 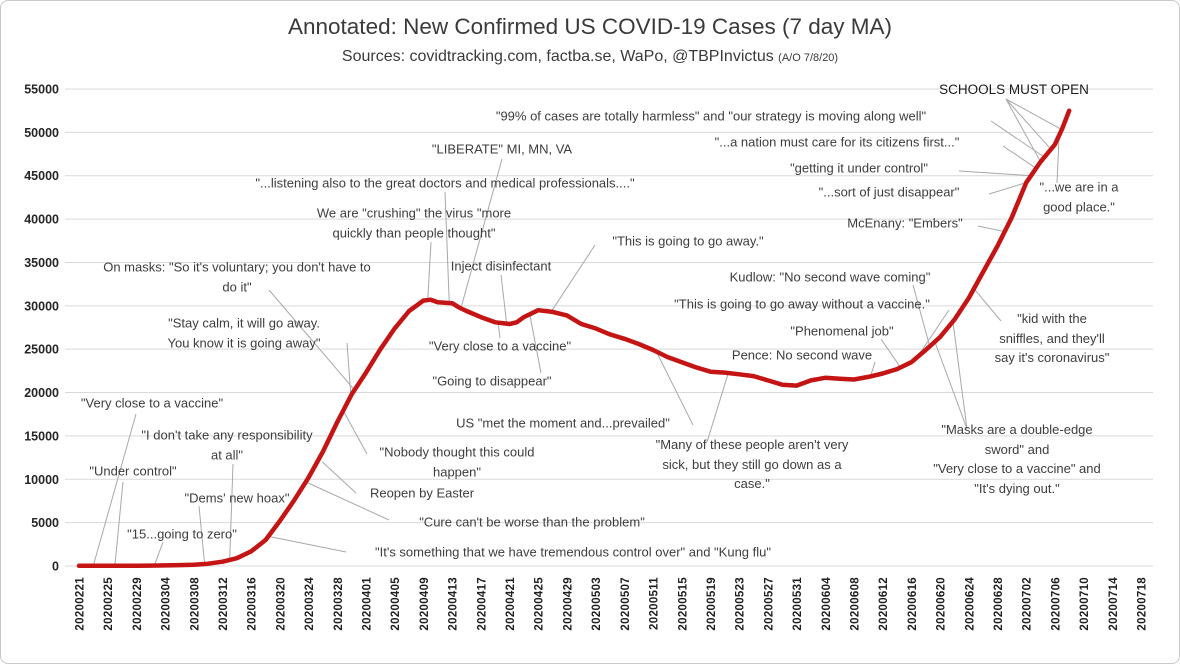 I want to click on x-tick-label: 20200519, so click(x=712, y=604).